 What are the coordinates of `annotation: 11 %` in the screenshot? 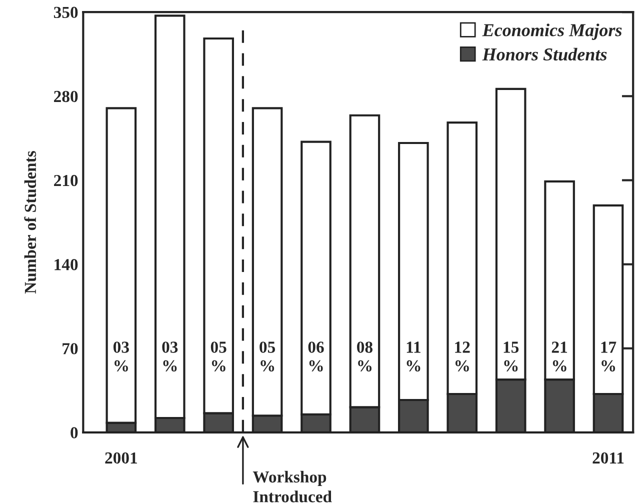 It's located at (413, 357).